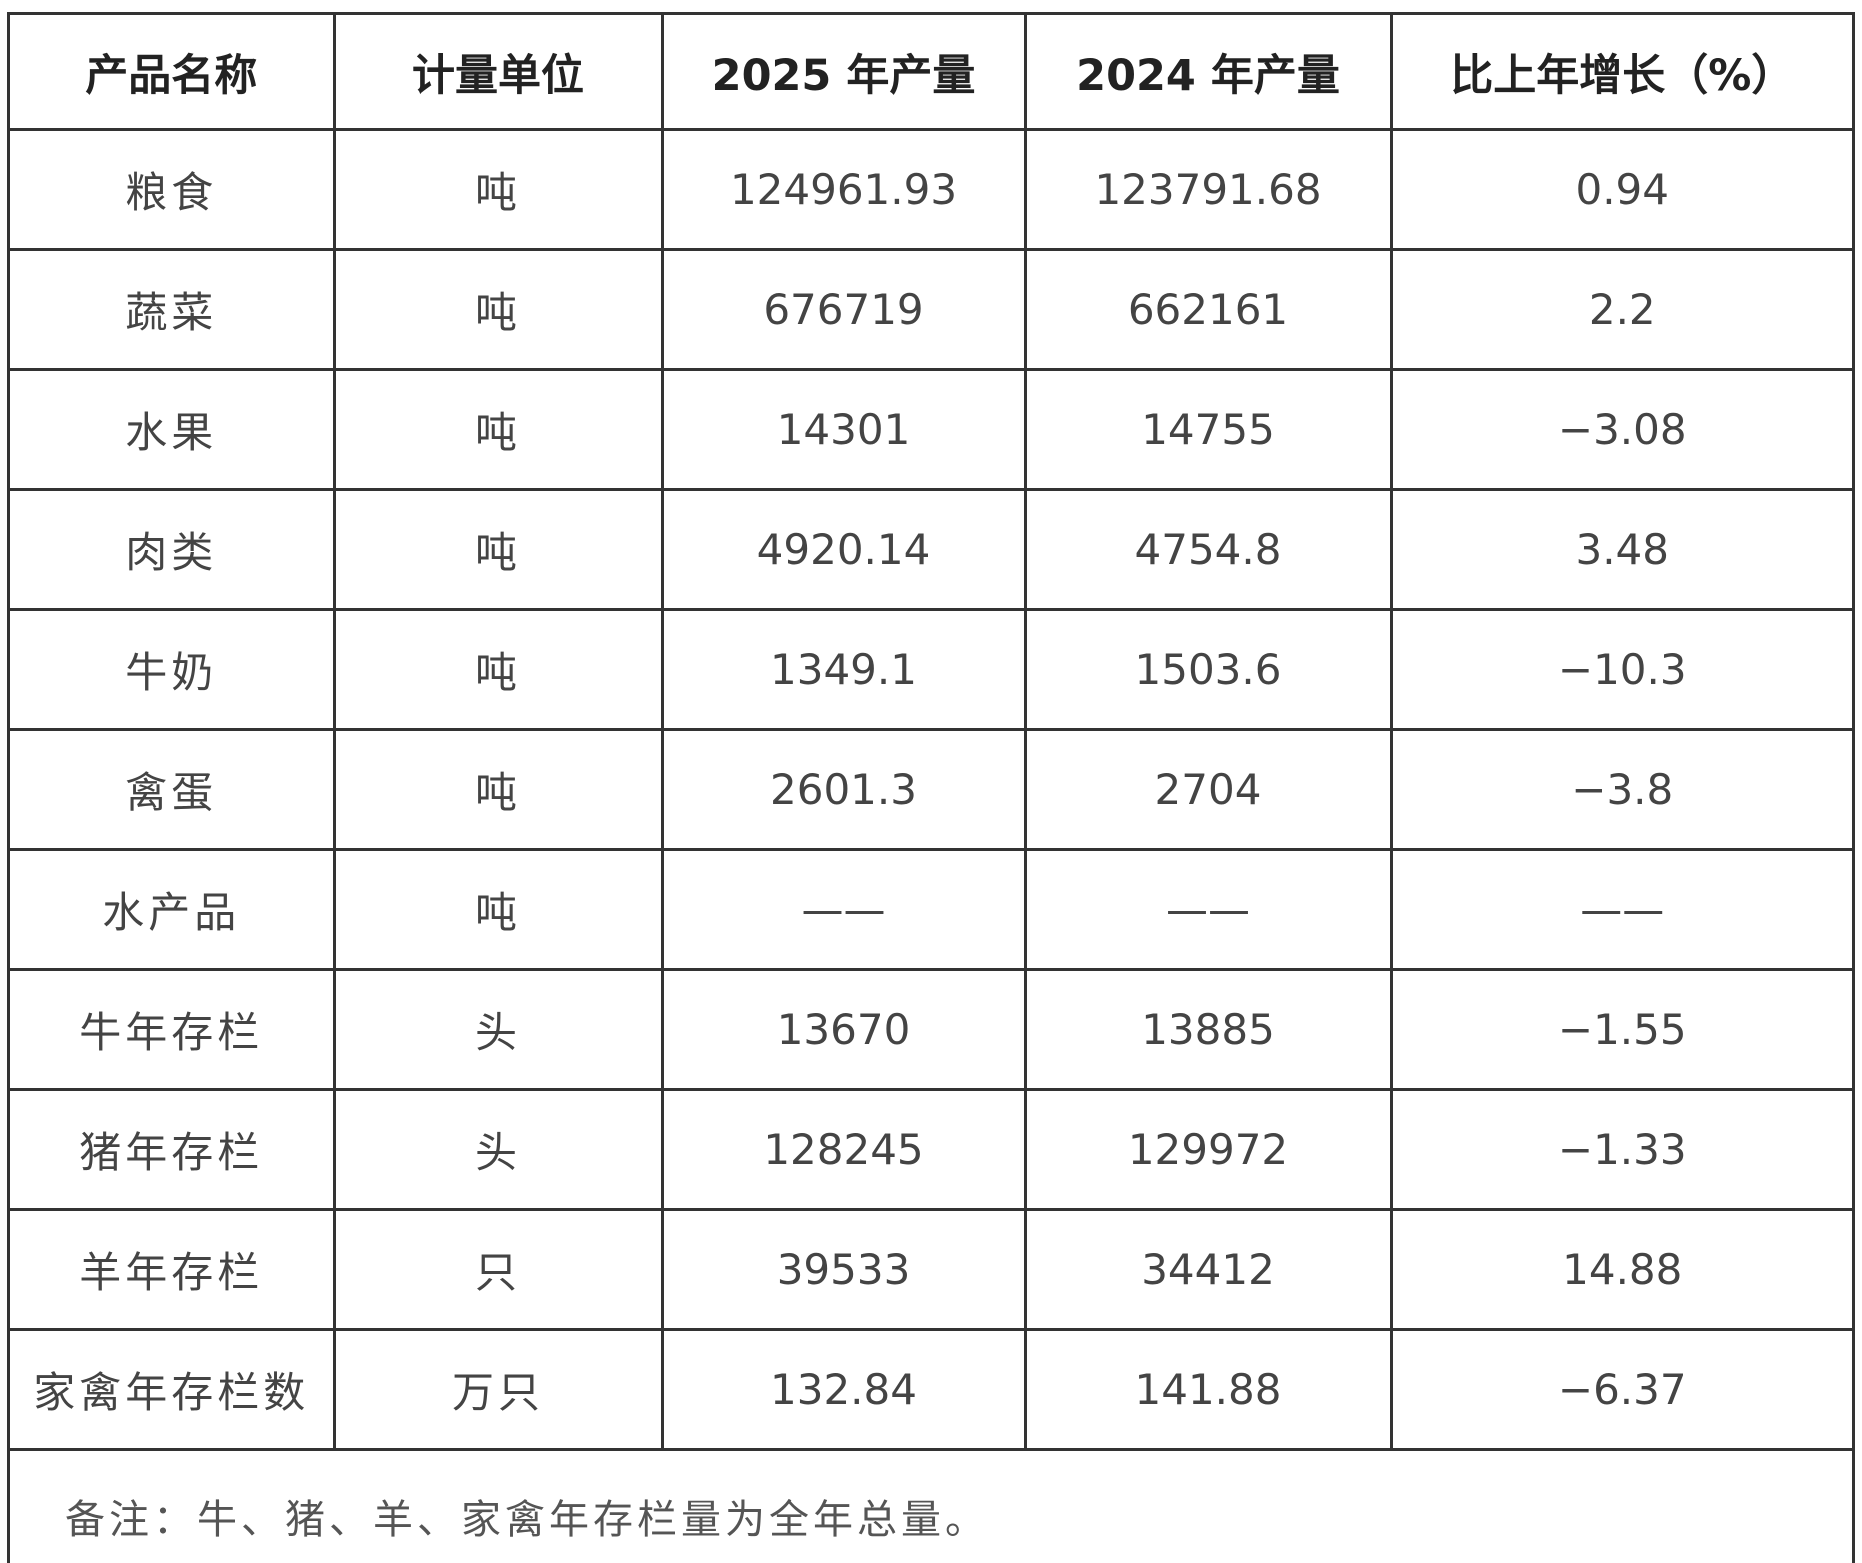 This screenshot has height=1563, width=1862. I want to click on growth-rate: −10.3, so click(1620, 669).